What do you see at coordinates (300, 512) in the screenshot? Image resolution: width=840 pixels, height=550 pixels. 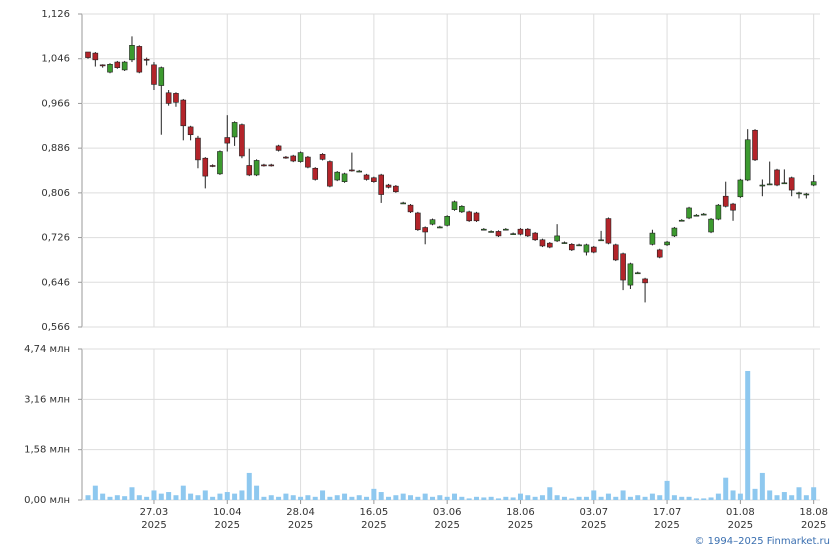 I see `x-tick-label: 28.04` at bounding box center [300, 512].